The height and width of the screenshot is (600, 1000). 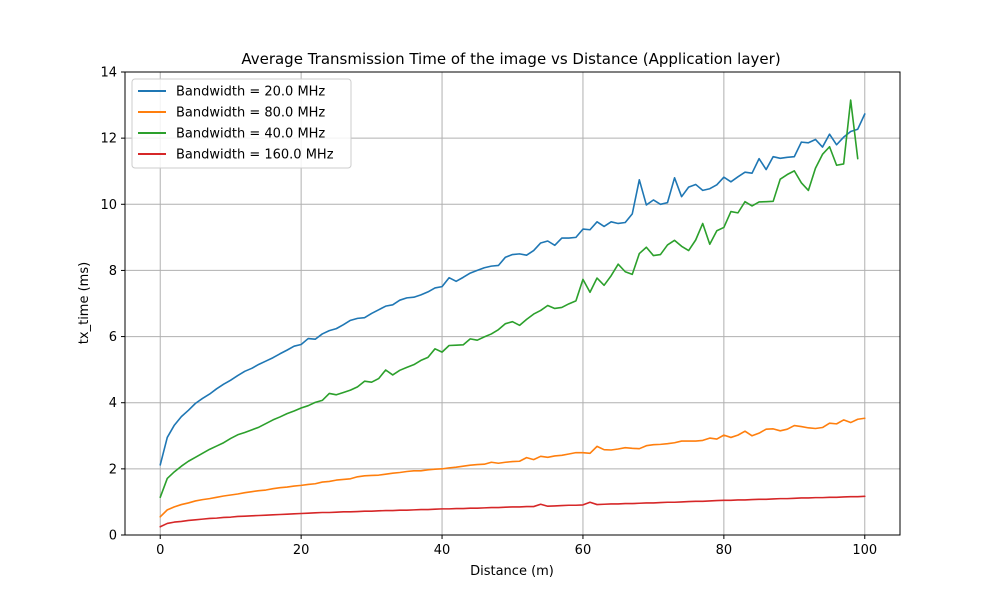 I want to click on x-tick-label: 100, so click(x=864, y=550).